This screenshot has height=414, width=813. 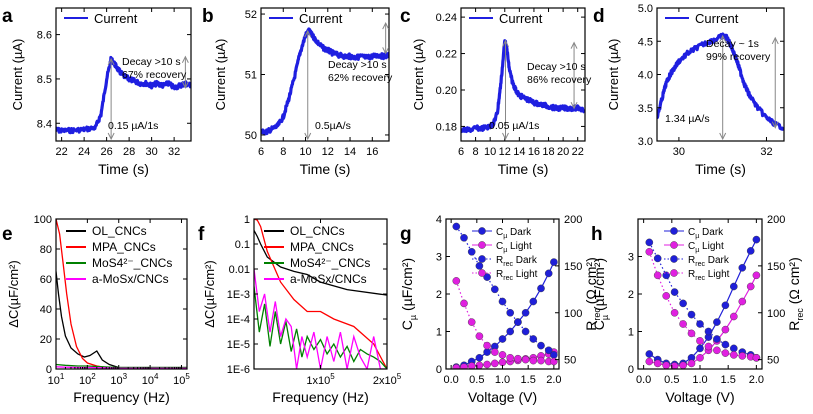 I want to click on x-tick-label: 1x10⁵, so click(x=320, y=379).